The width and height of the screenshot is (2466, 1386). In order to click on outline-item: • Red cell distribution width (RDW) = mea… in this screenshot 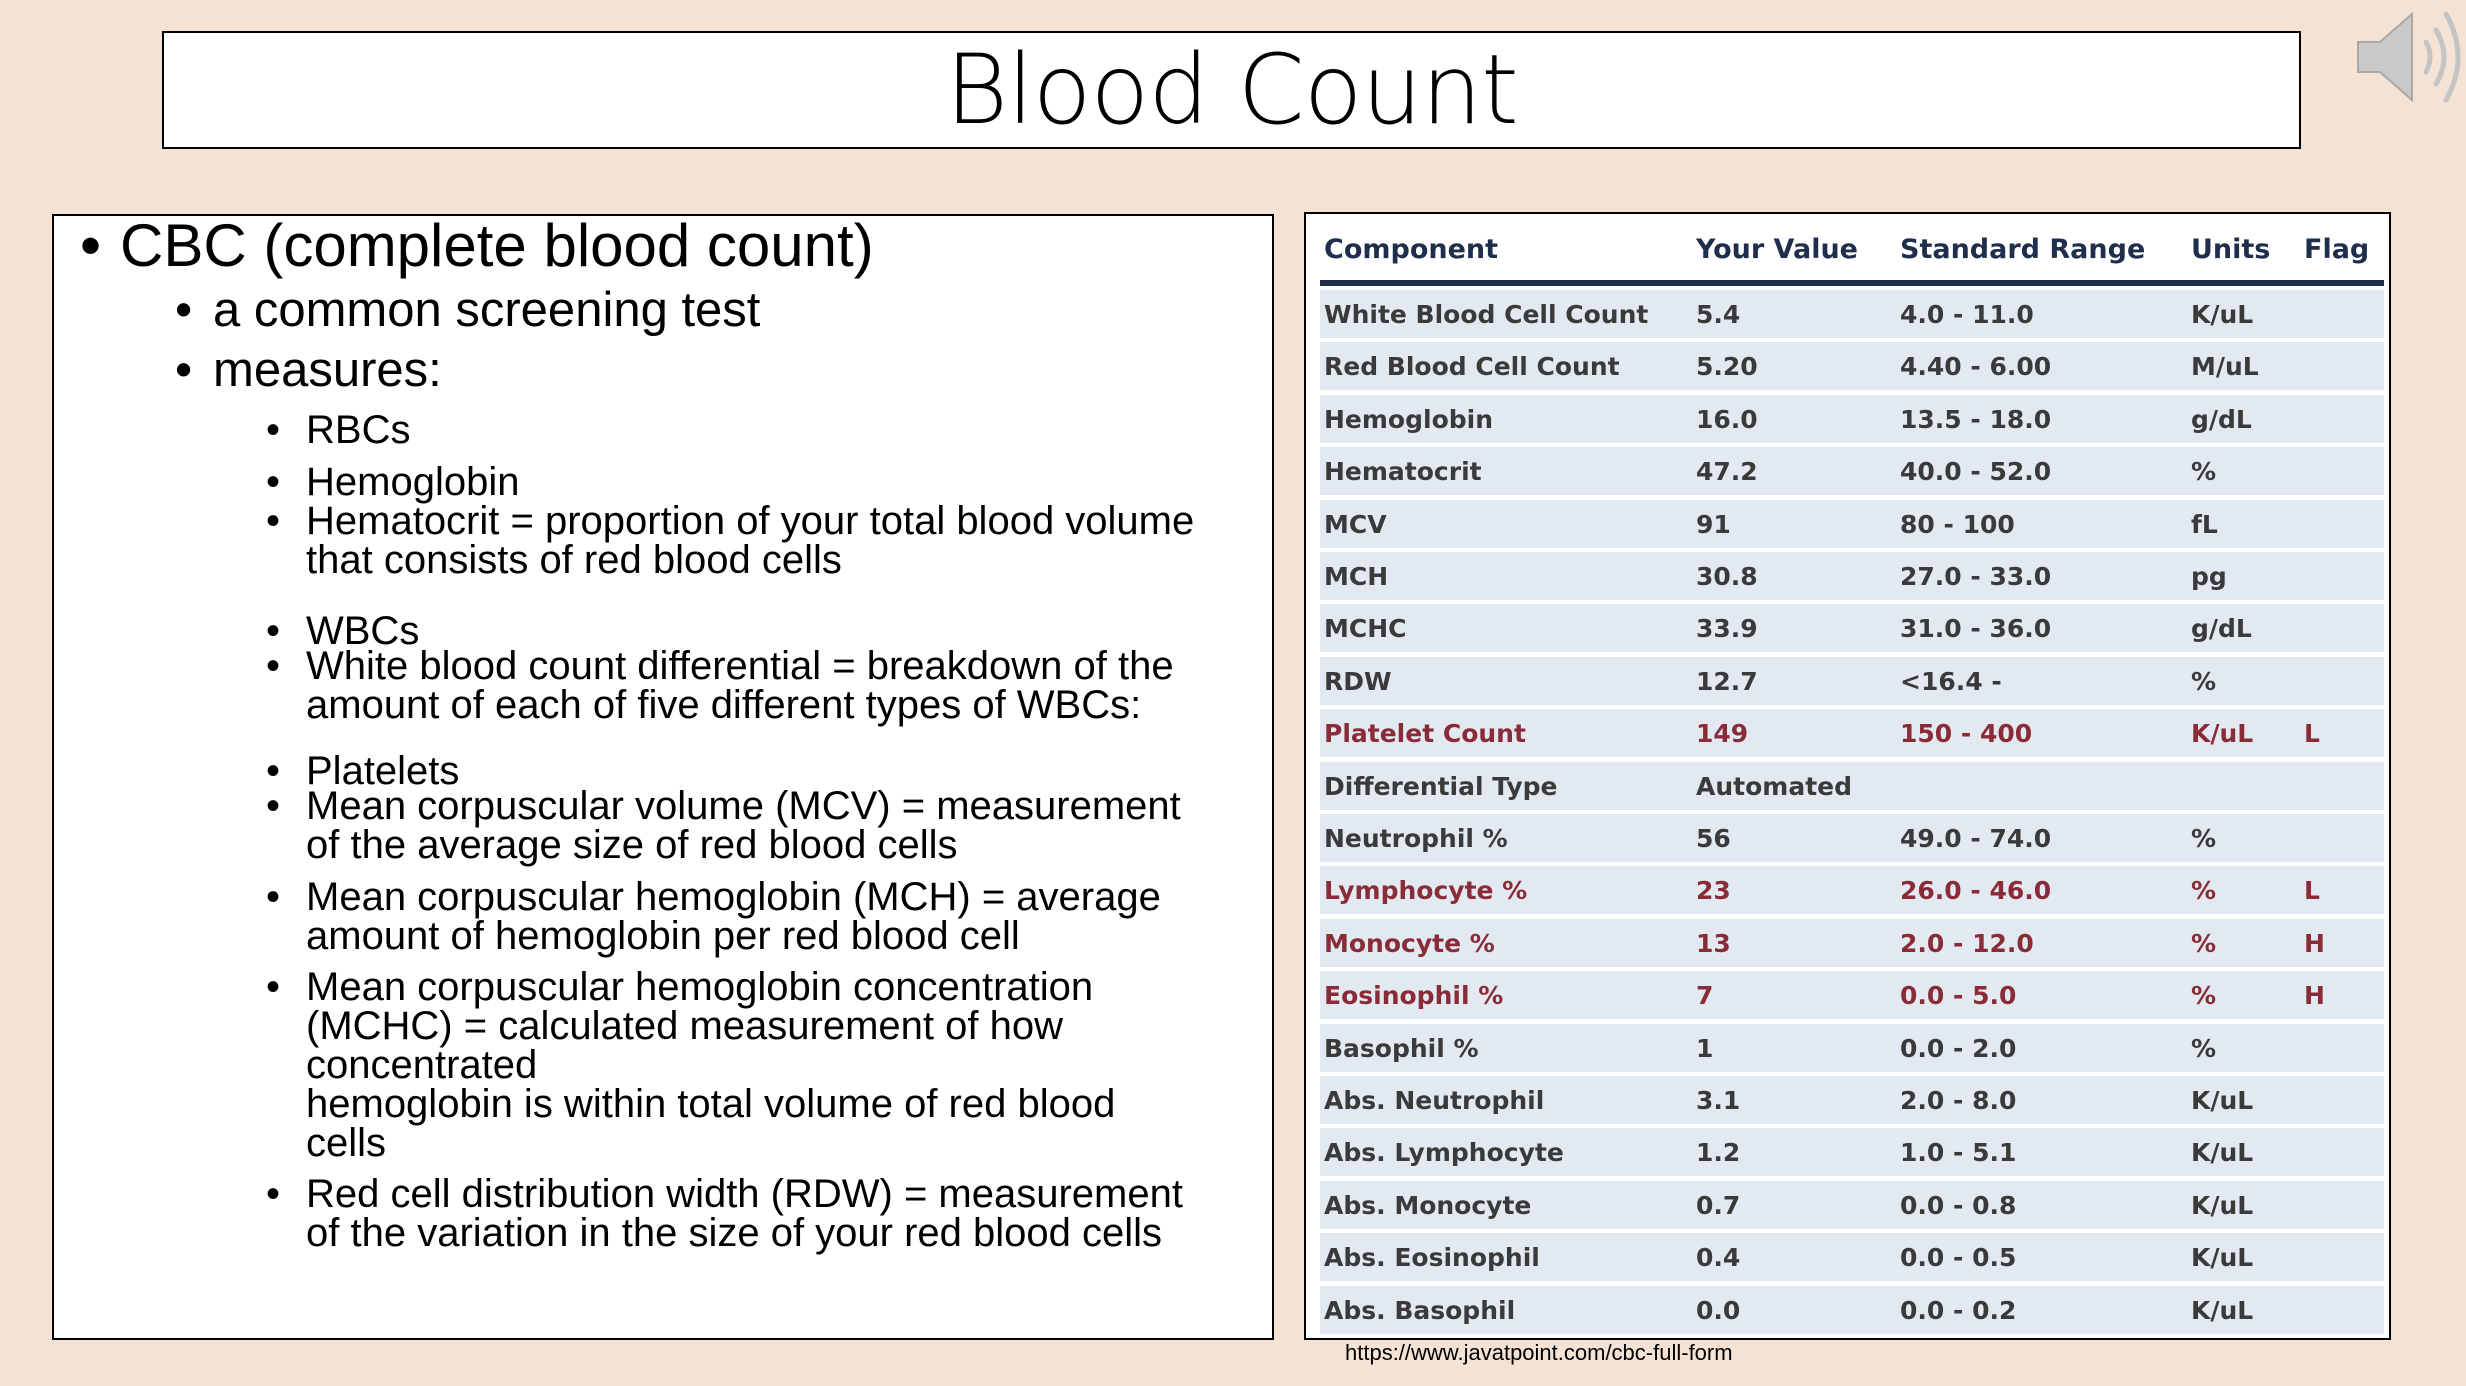, I will do `click(724, 1212)`.